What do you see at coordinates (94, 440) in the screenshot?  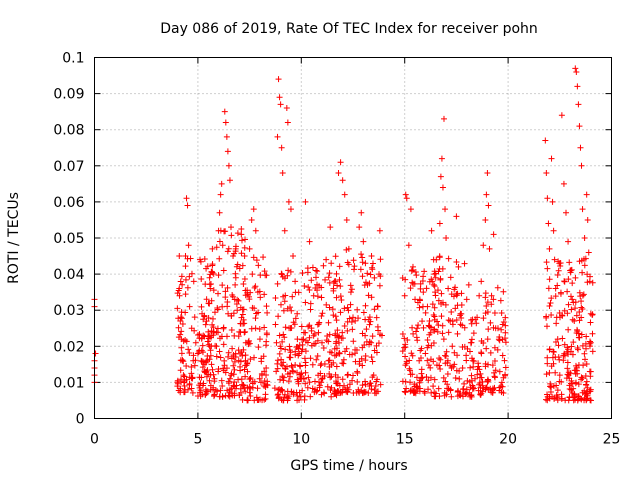 I see `x-tick-label: 0` at bounding box center [94, 440].